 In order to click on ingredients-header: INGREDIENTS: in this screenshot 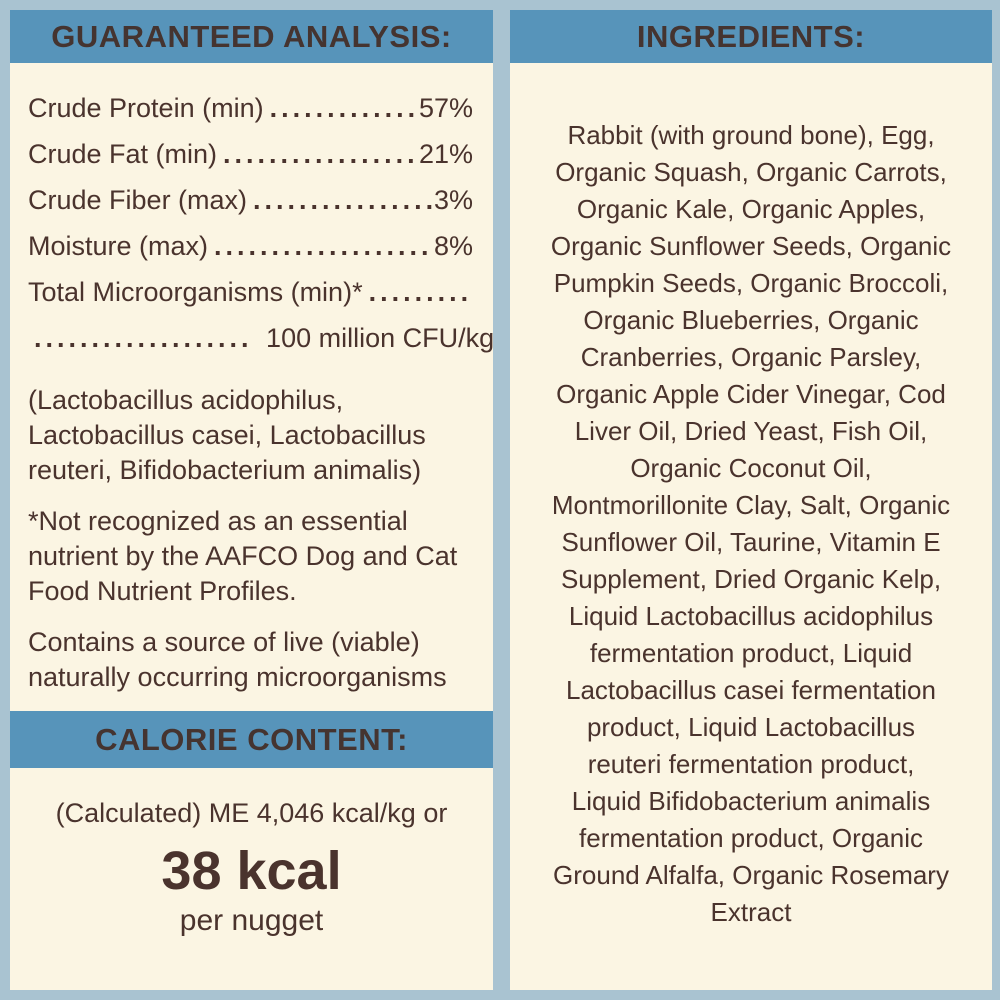, I will do `click(751, 36)`.